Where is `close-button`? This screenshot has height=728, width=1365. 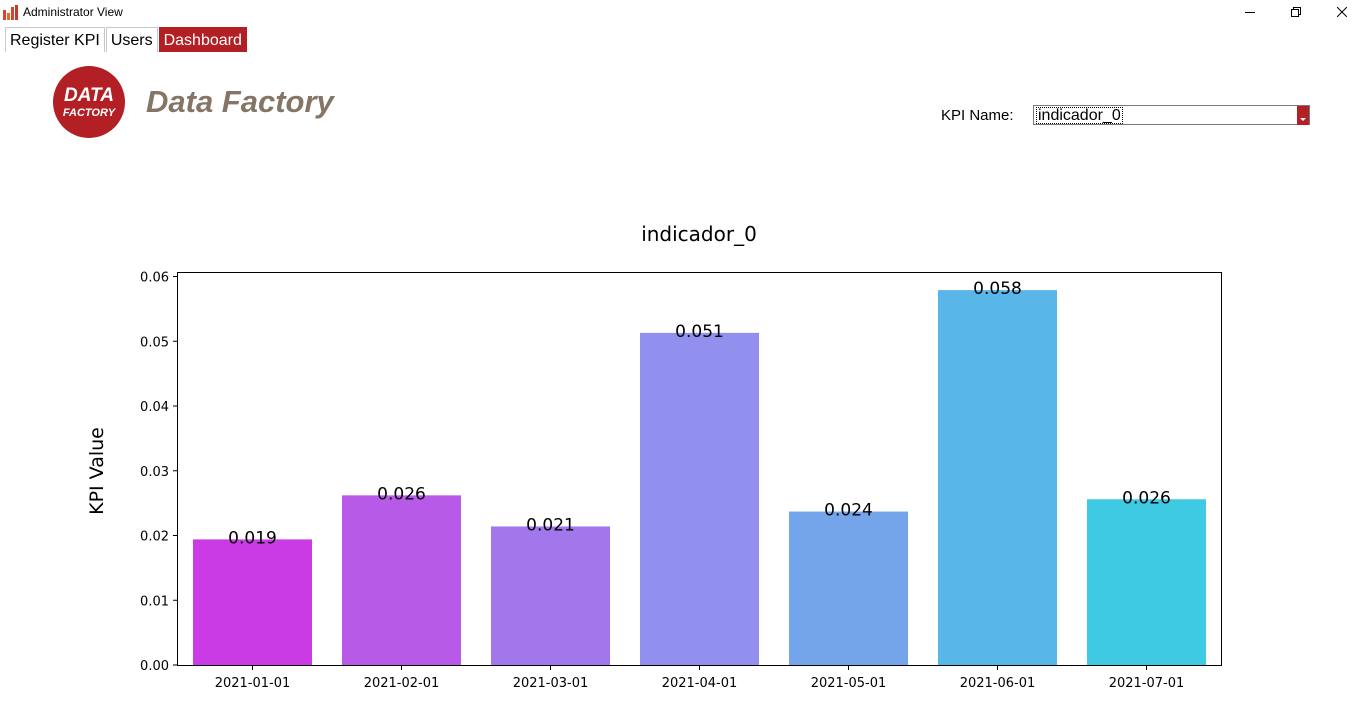 close-button is located at coordinates (1342, 12).